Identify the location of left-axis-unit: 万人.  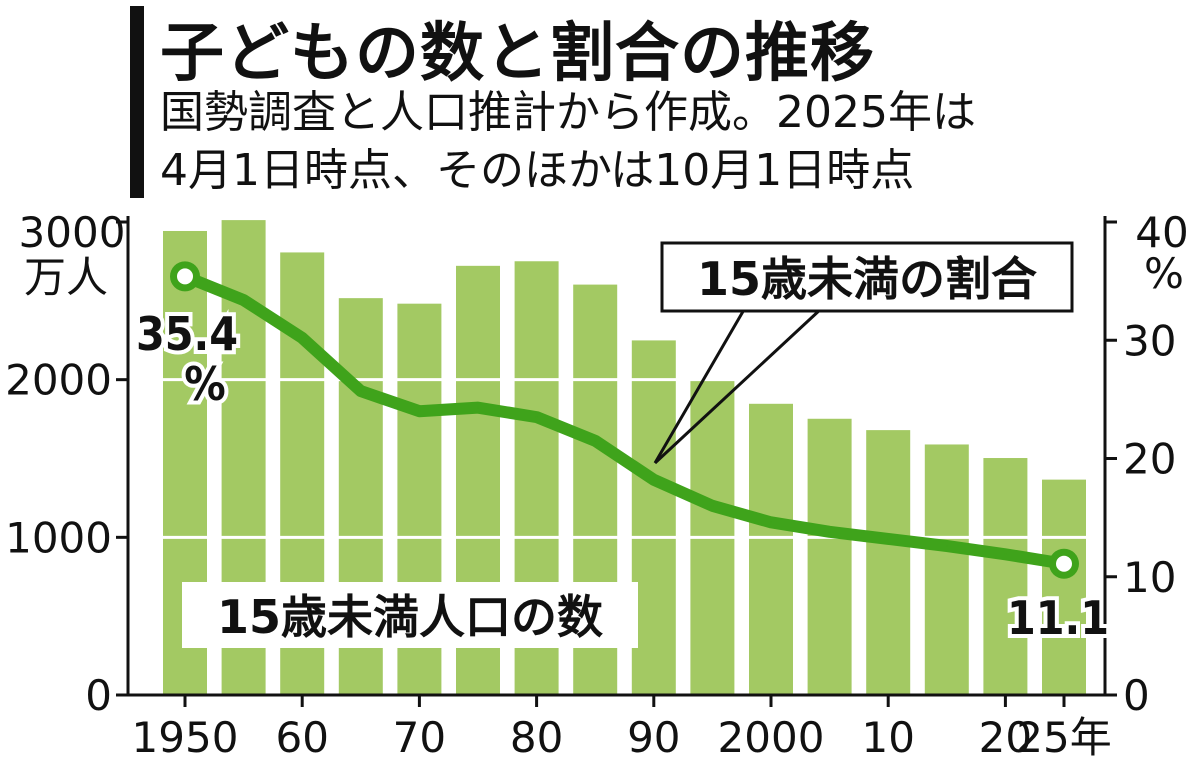
(66, 277).